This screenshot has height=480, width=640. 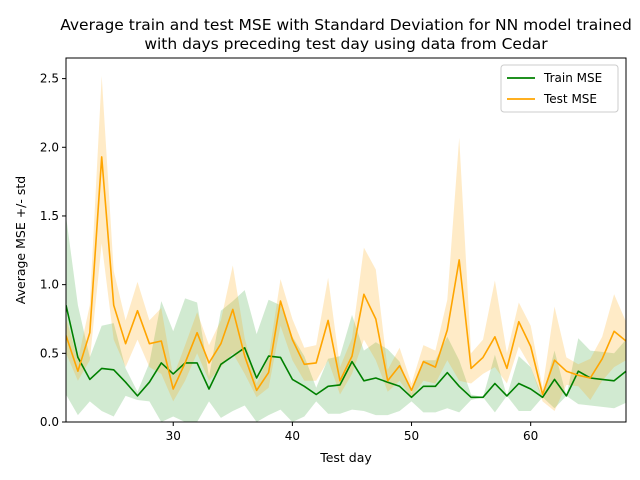 What do you see at coordinates (49, 422) in the screenshot?
I see `y-tick-label: 0.0` at bounding box center [49, 422].